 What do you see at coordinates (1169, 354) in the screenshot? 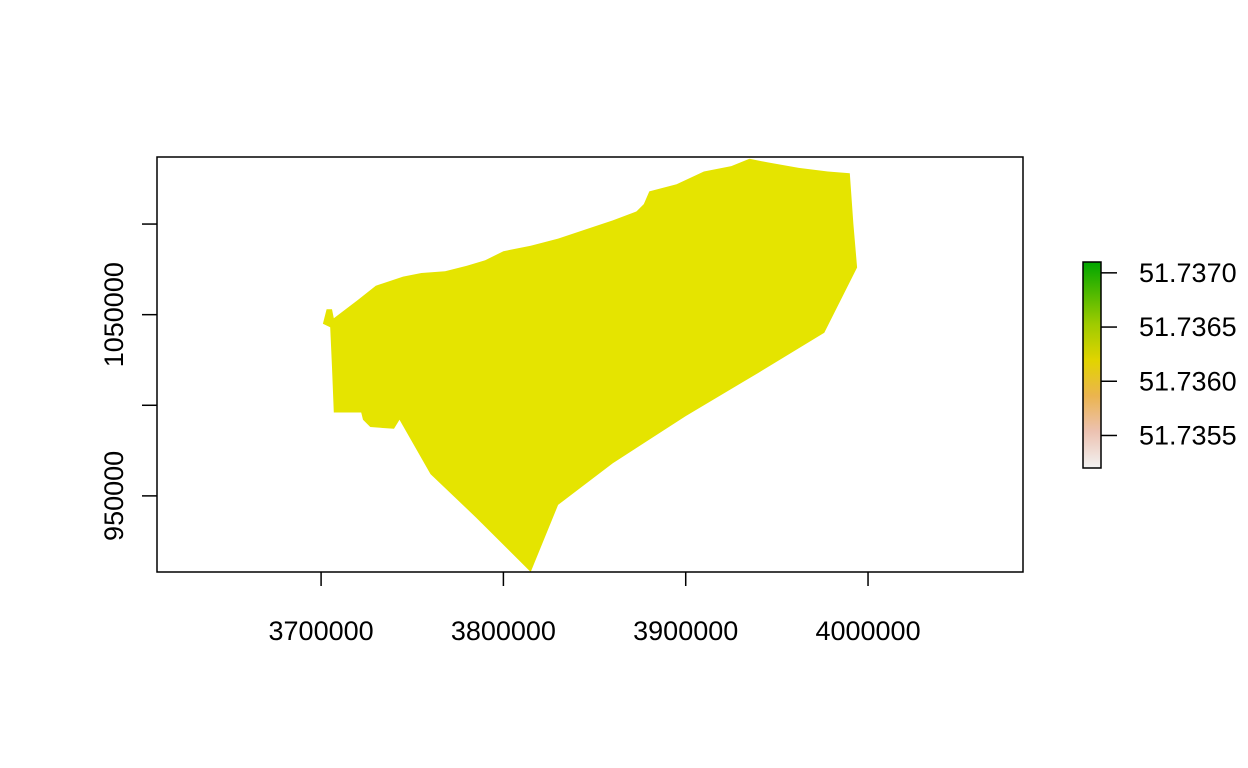
I see `legend-ticks: 51.7355 51.7360 51.7365 51.7370` at bounding box center [1169, 354].